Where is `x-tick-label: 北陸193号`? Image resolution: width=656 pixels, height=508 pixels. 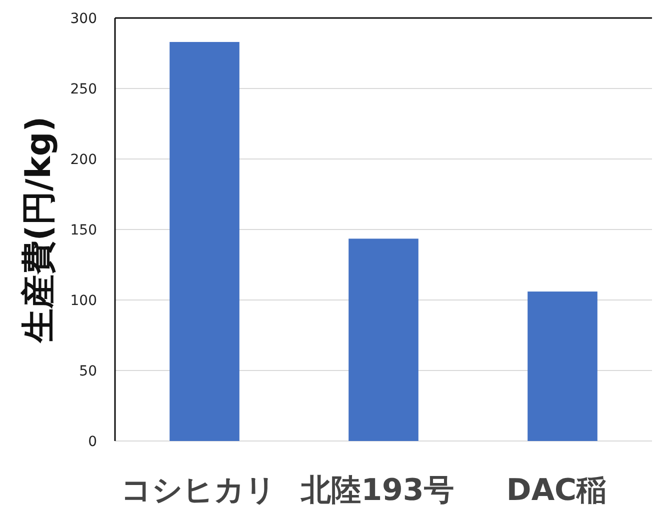
x-tick-label: 北陸193号 is located at coordinates (377, 490).